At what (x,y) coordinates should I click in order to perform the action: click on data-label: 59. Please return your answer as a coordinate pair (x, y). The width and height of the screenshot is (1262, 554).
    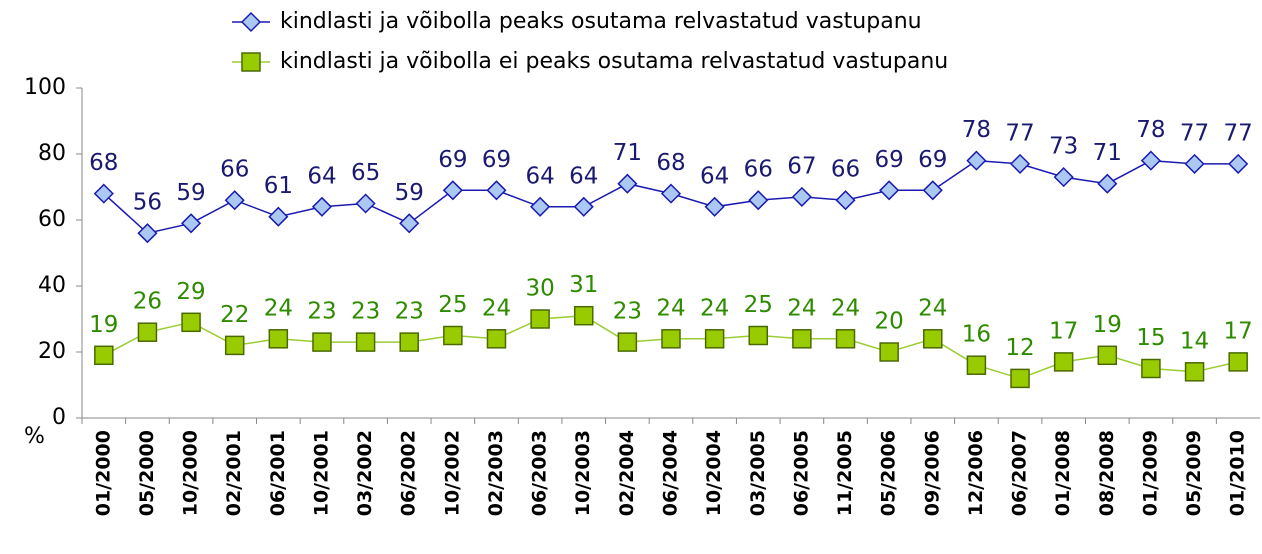
    Looking at the image, I should click on (190, 193).